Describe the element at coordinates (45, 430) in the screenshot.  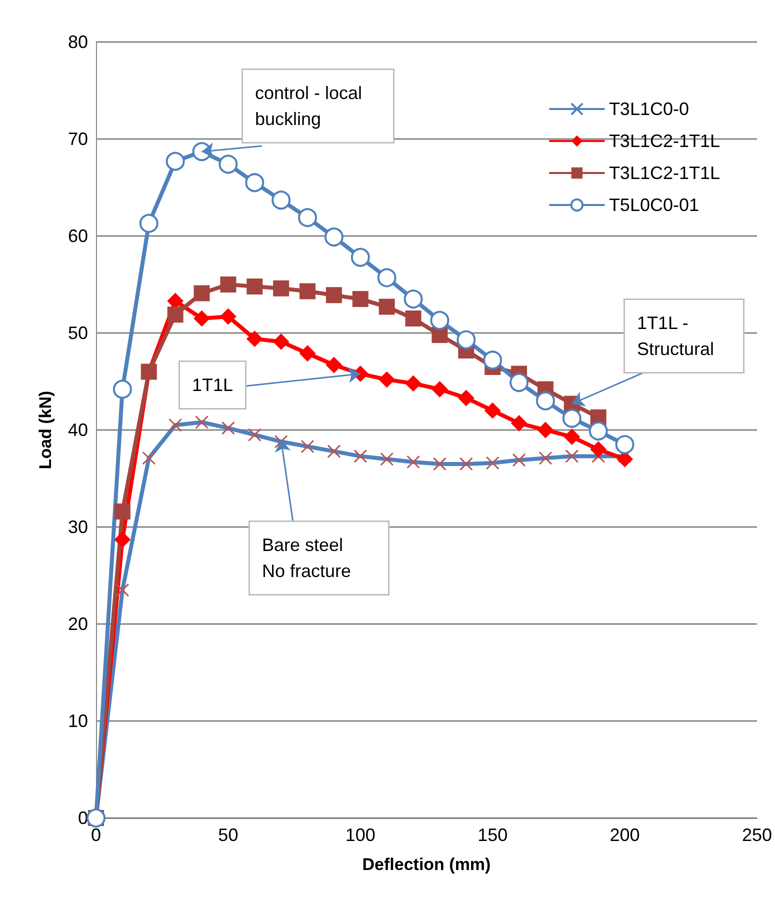
I see `y-axis-title: Load (kN)` at that location.